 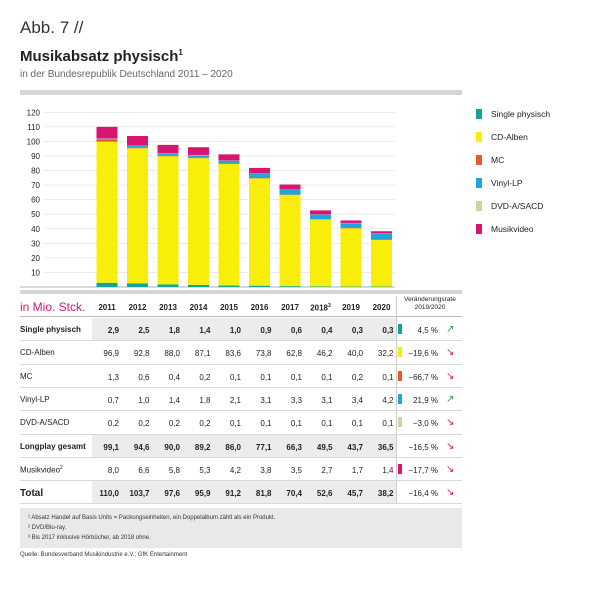 What do you see at coordinates (34, 112) in the screenshot?
I see `y-tick-label: 120` at bounding box center [34, 112].